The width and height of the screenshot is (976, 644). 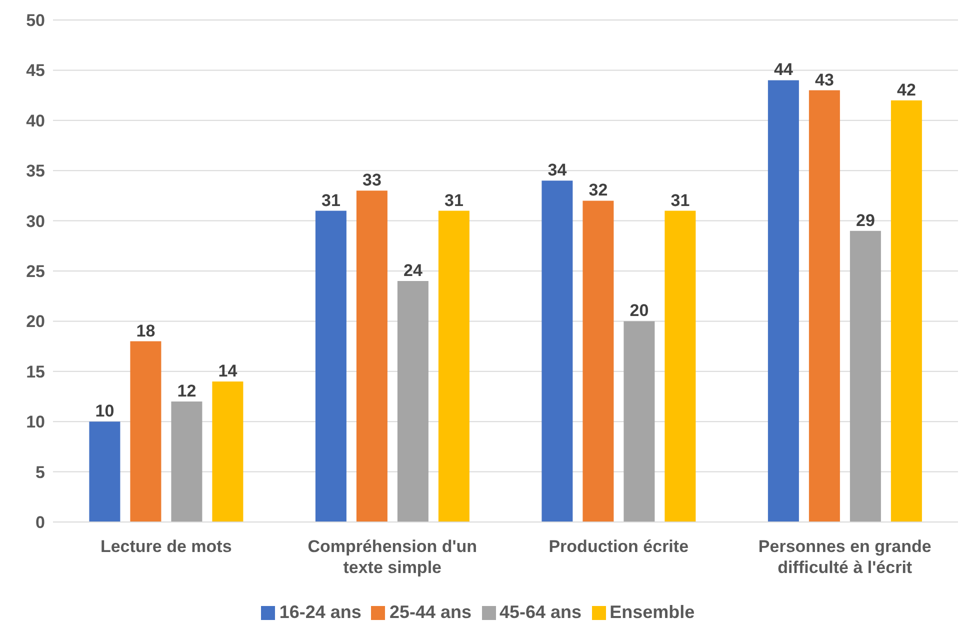 What do you see at coordinates (618, 546) in the screenshot?
I see `x-tick-label: Production écrite` at bounding box center [618, 546].